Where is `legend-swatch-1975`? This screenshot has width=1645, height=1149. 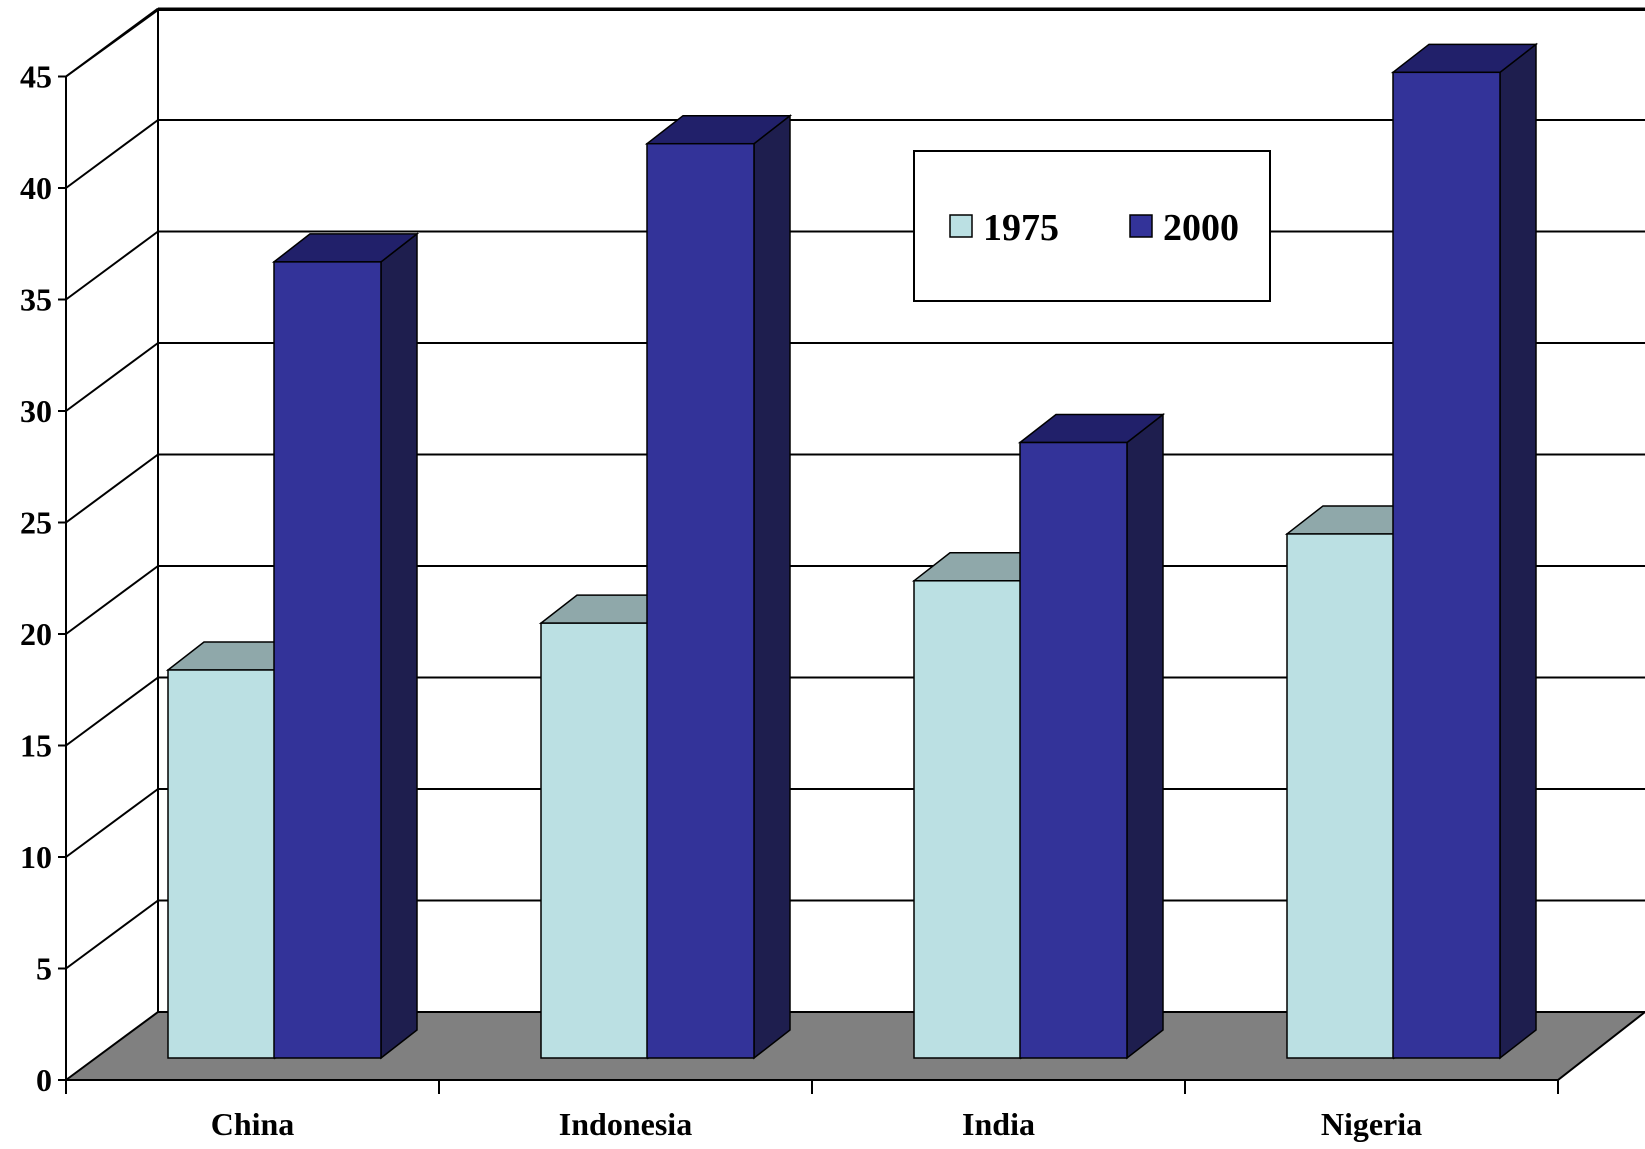
legend-swatch-1975 is located at coordinates (961, 226).